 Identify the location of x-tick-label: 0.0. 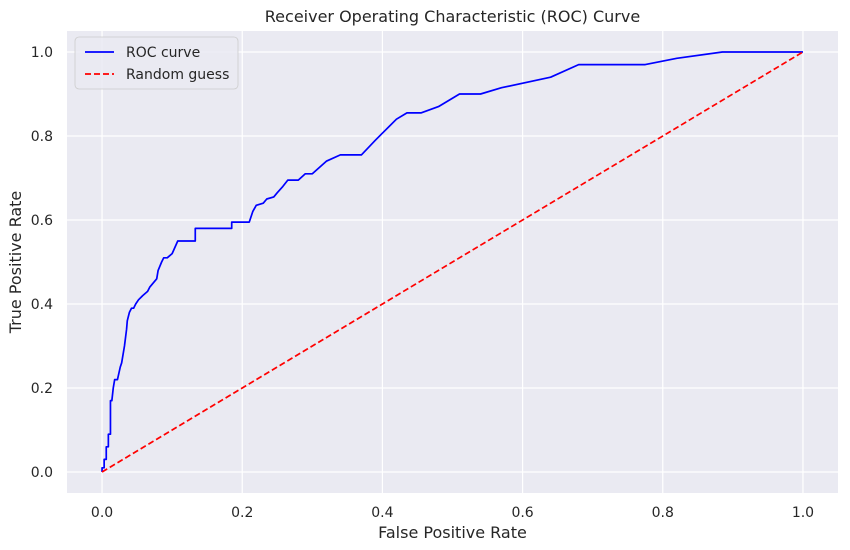
(102, 513).